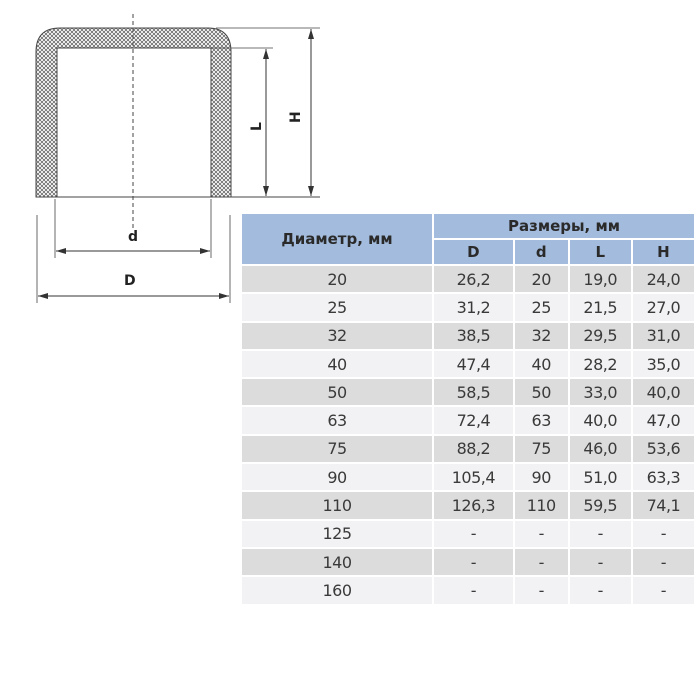 The width and height of the screenshot is (700, 700). Describe the element at coordinates (473, 477) in the screenshot. I see `cell-d-outer: 105,4` at that location.